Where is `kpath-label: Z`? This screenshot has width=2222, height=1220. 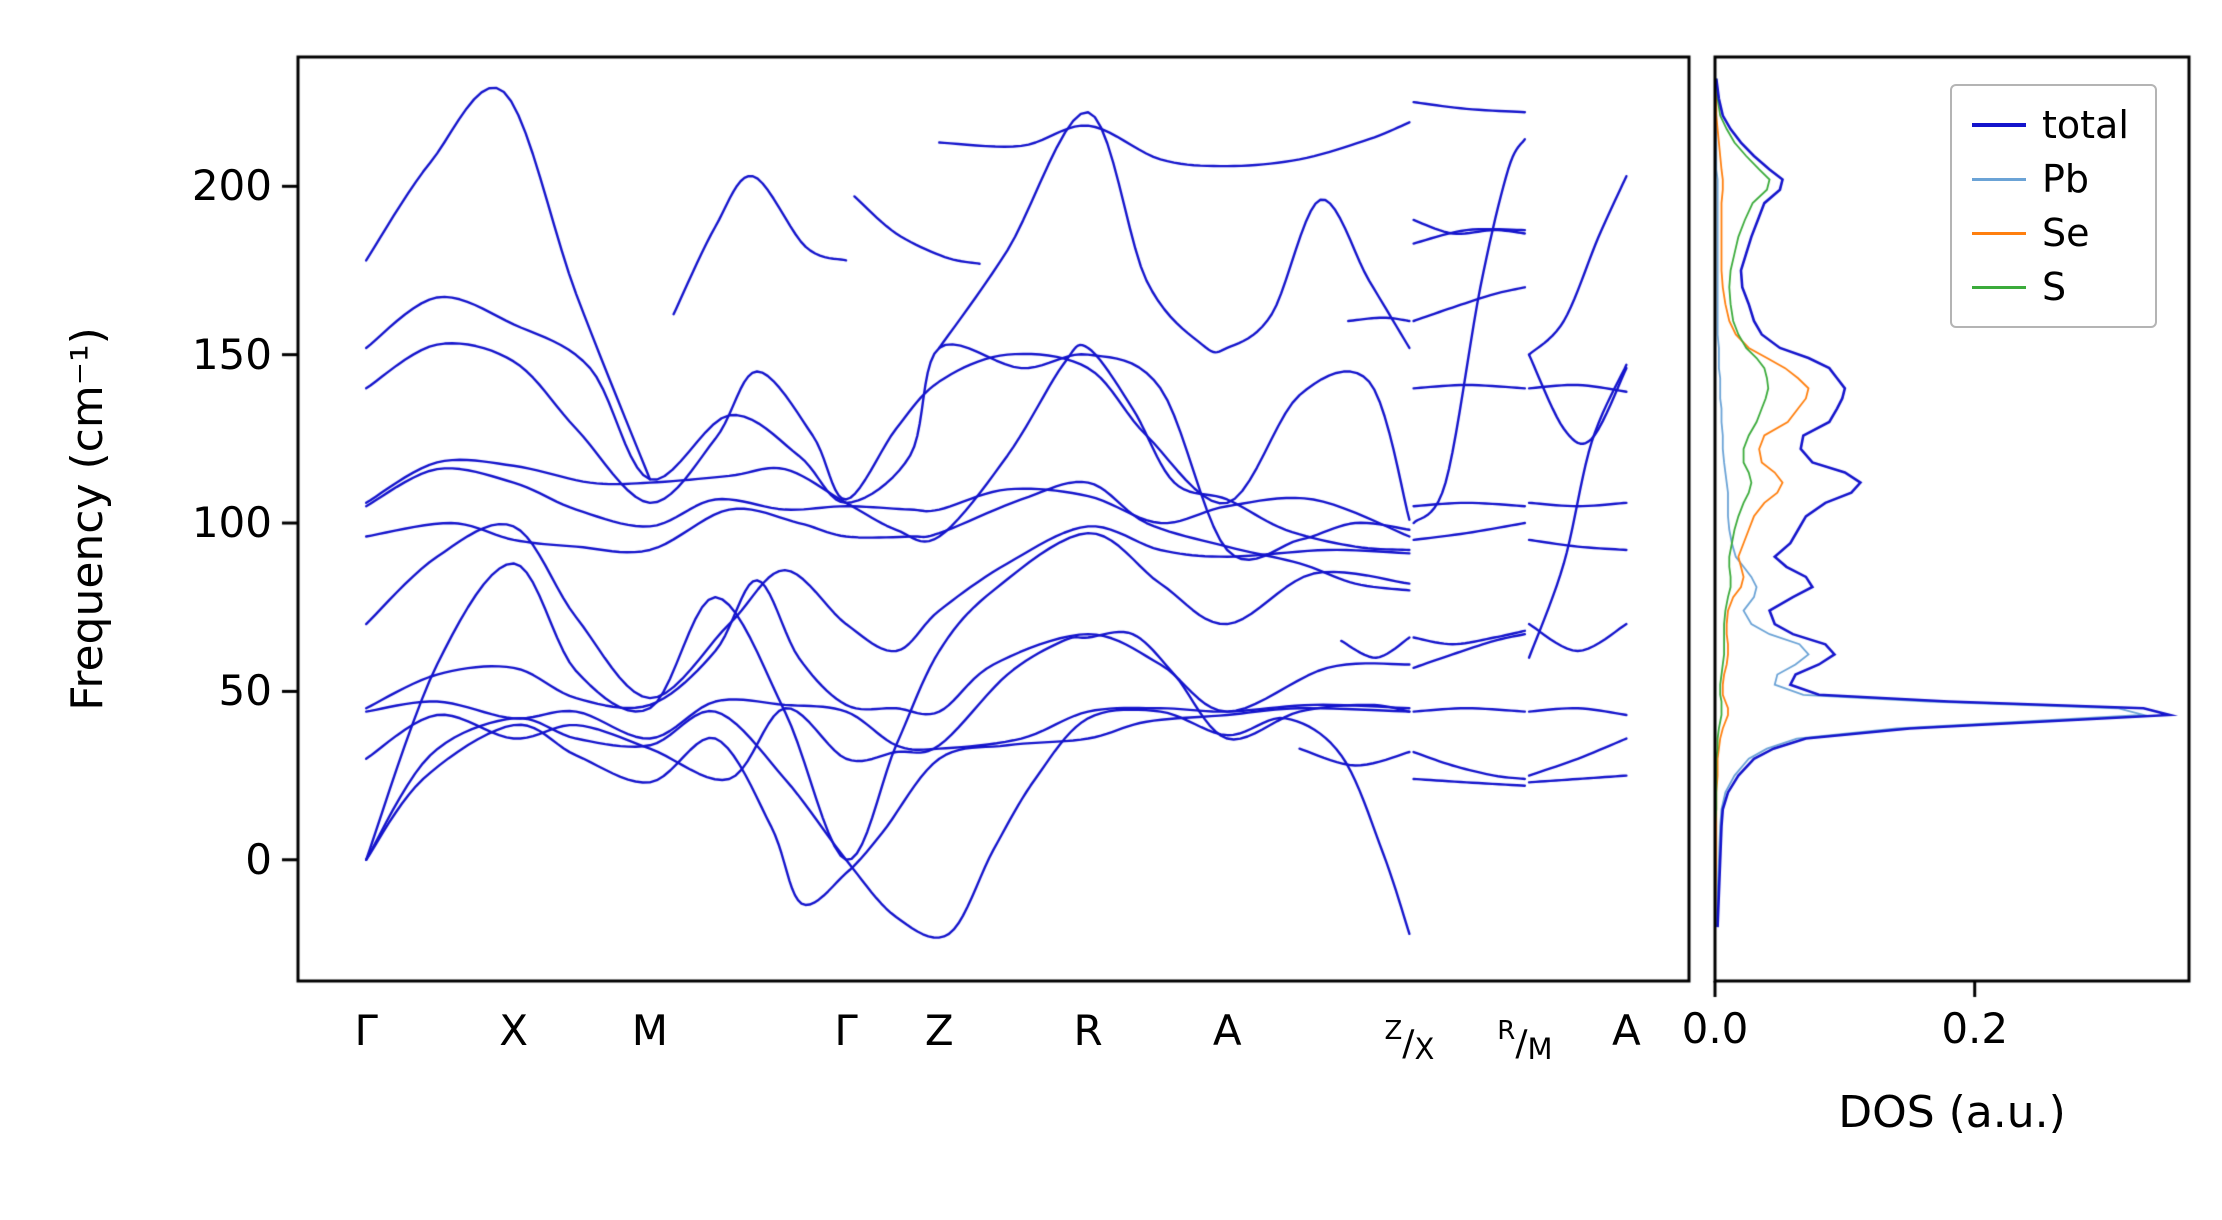 kpath-label: Z is located at coordinates (939, 1030).